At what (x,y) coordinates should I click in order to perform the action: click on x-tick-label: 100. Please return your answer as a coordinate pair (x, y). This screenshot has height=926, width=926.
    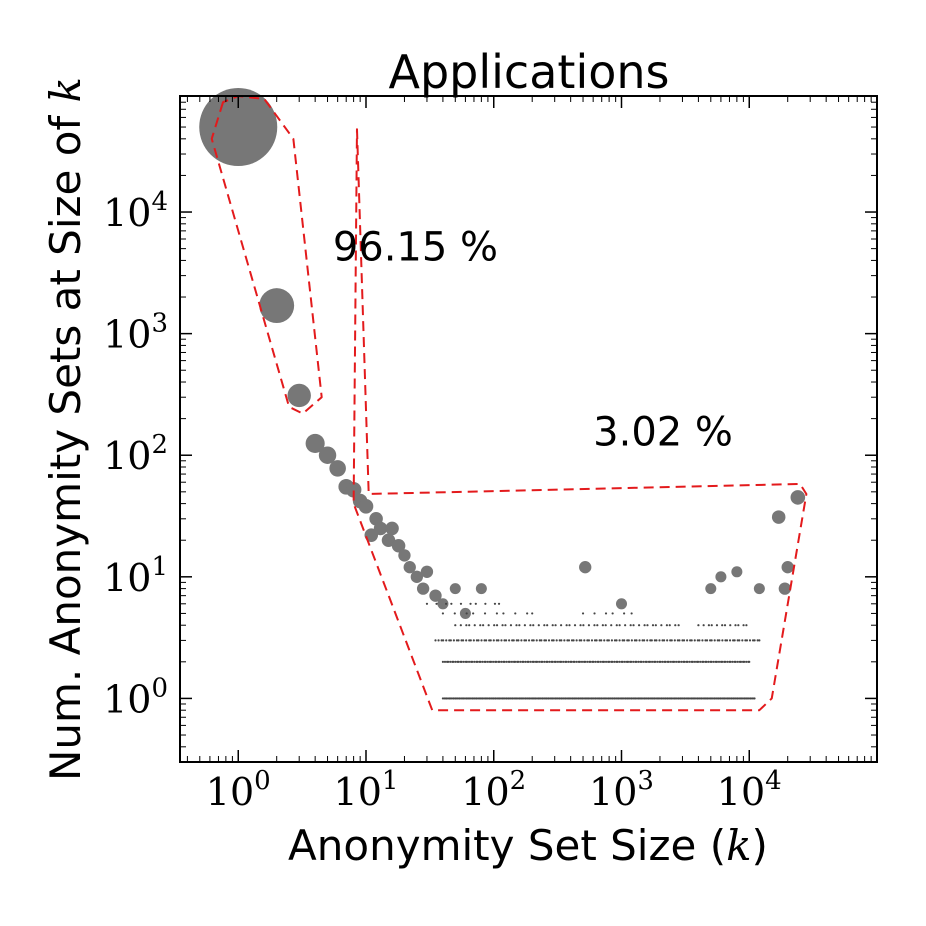
    Looking at the image, I should click on (238, 790).